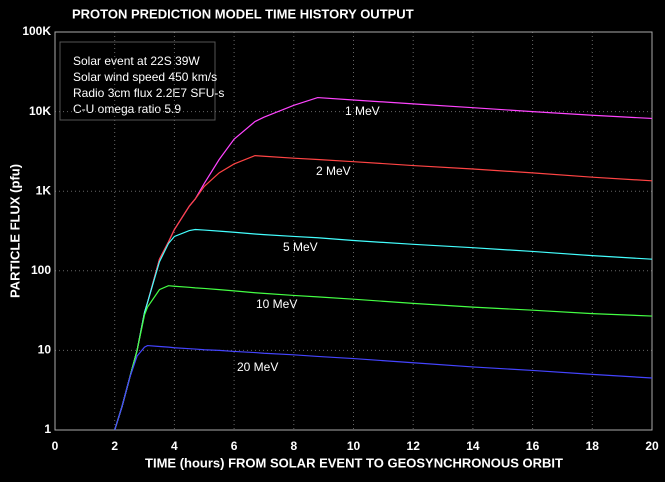 The height and width of the screenshot is (482, 665). What do you see at coordinates (300, 247) in the screenshot?
I see `series-label: 5 MeV` at bounding box center [300, 247].